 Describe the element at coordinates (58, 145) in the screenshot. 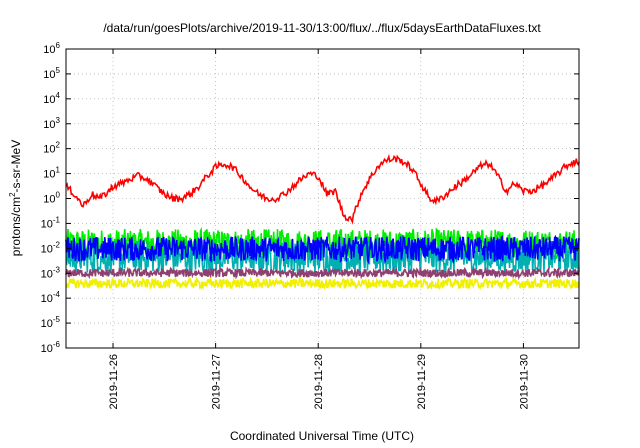

I see `y-tick-label-exp: 2` at that location.